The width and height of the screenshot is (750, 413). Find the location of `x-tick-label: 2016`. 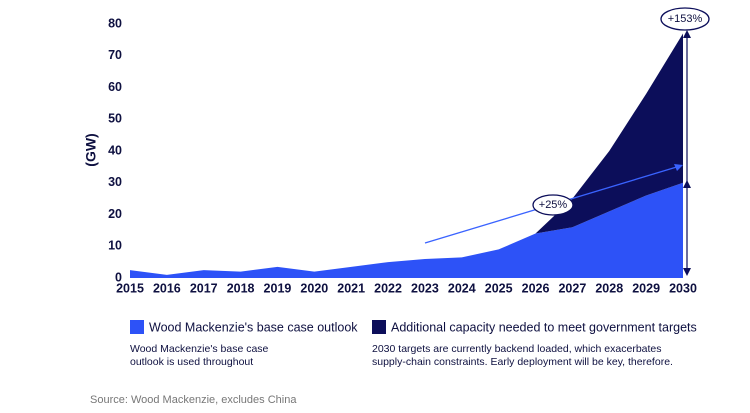

x-tick-label: 2016 is located at coordinates (167, 288).